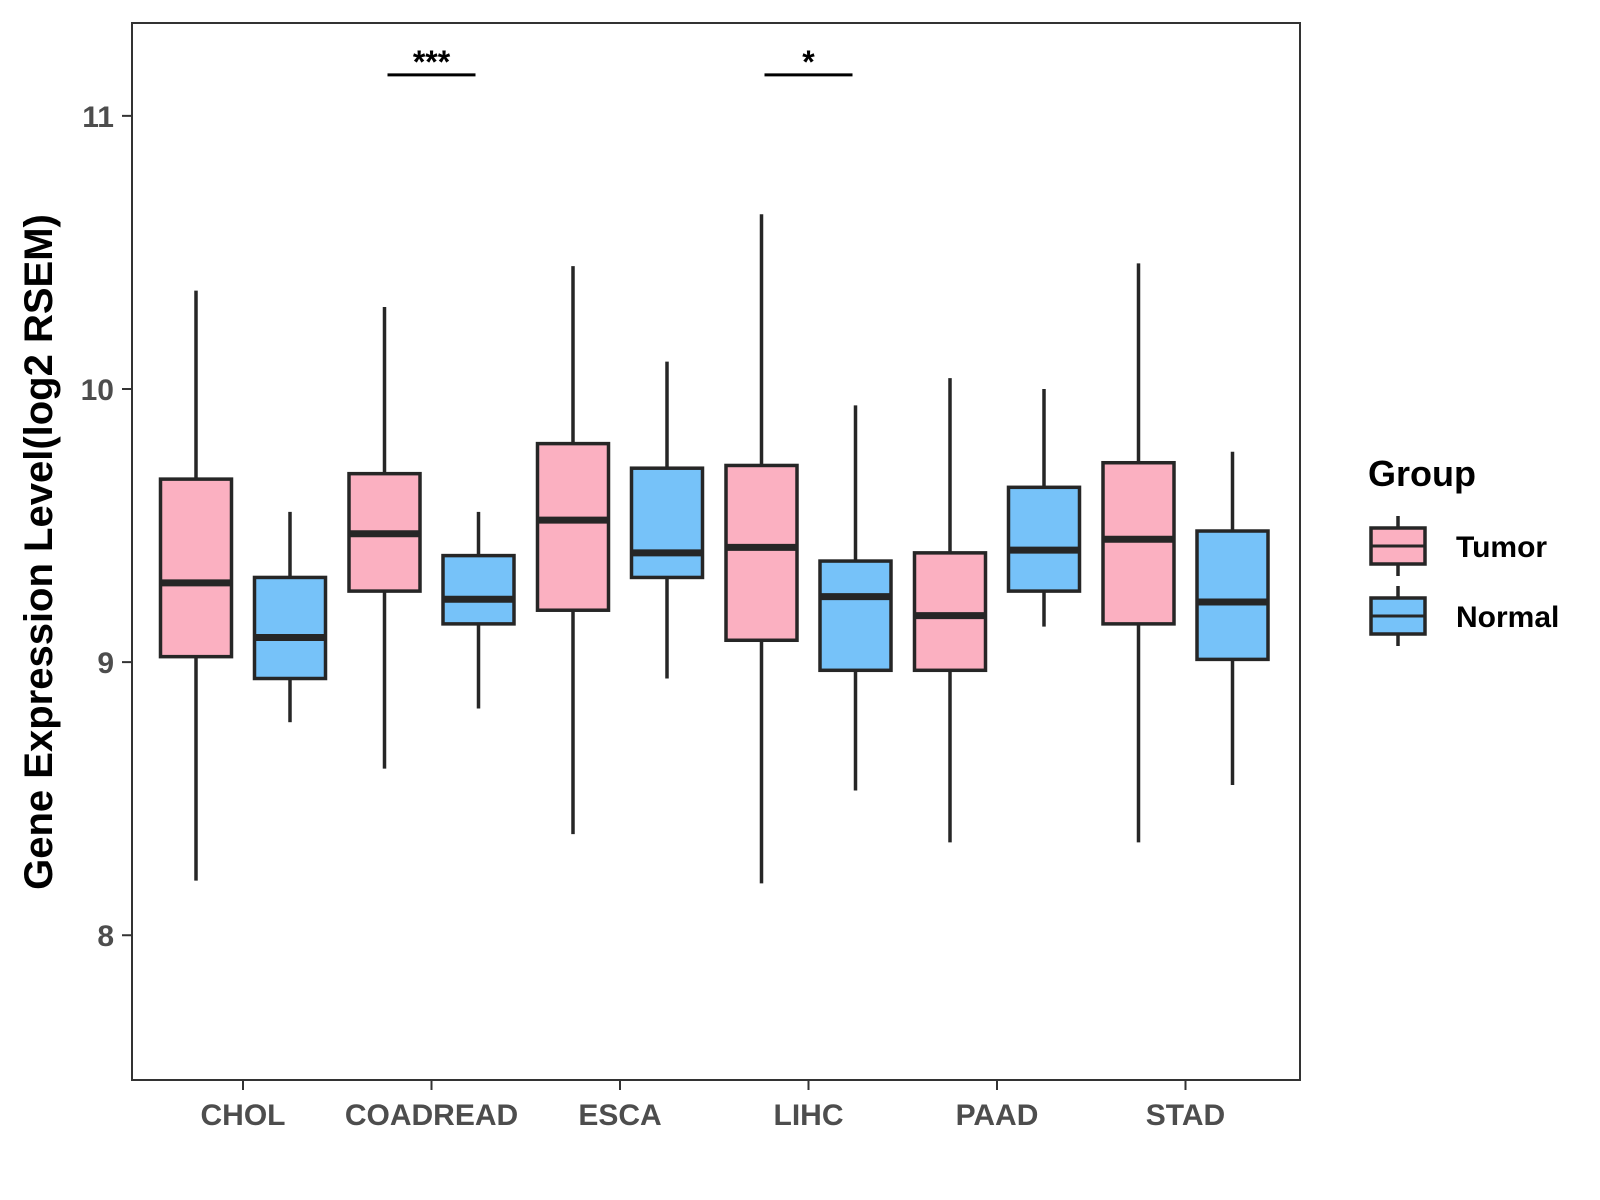 This screenshot has width=1600, height=1200. I want to click on box-coadread-normal, so click(478, 610).